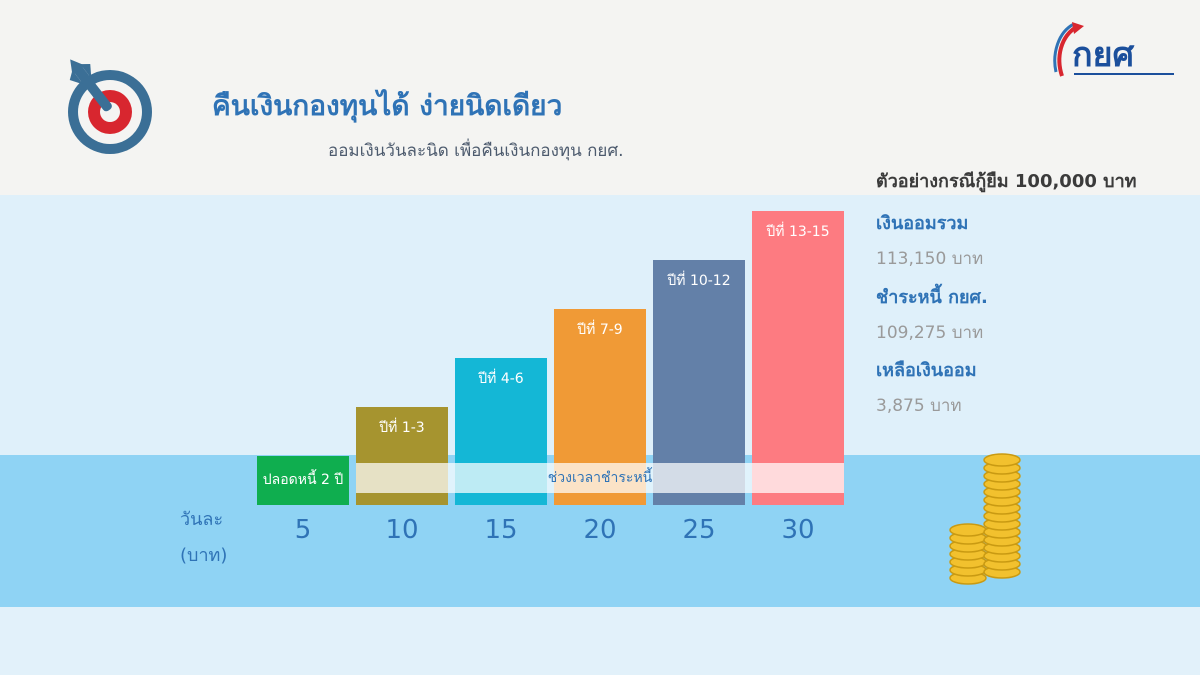 The width and height of the screenshot is (1200, 675). What do you see at coordinates (798, 232) in the screenshot?
I see `bar-label-30: ปีที่ 13-15` at bounding box center [798, 232].